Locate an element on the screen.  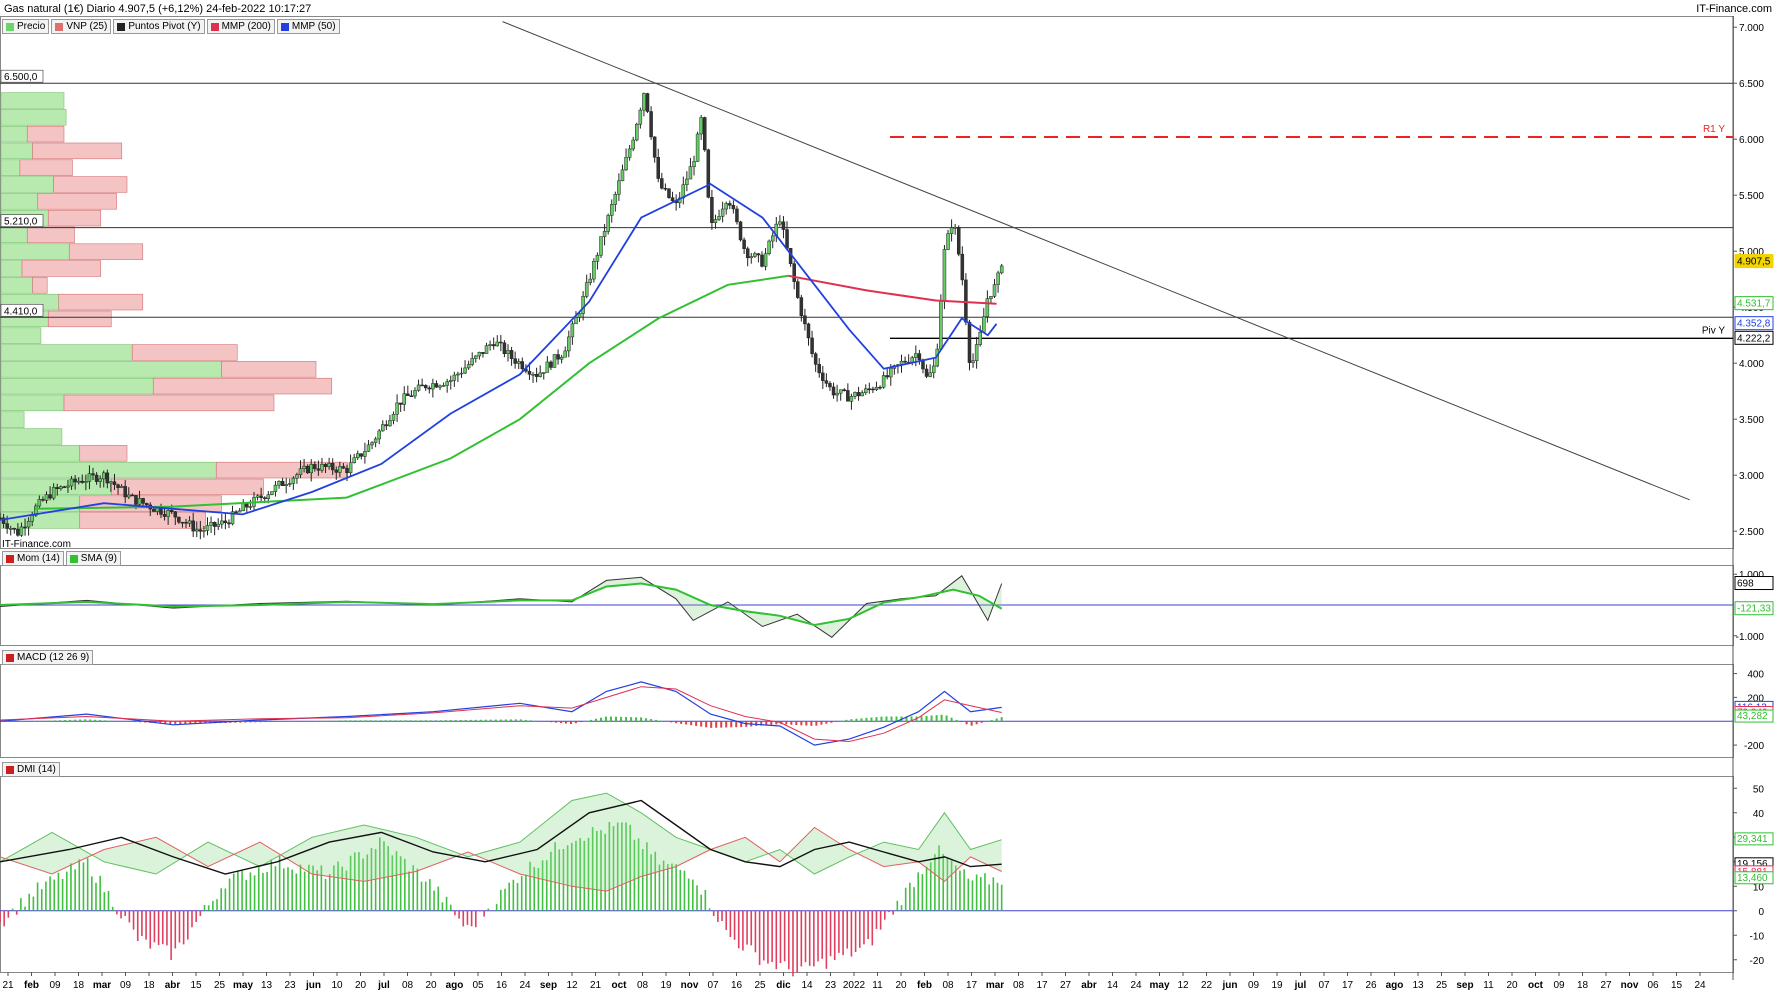
legend-item: MMP (200) is located at coordinates (240, 26).